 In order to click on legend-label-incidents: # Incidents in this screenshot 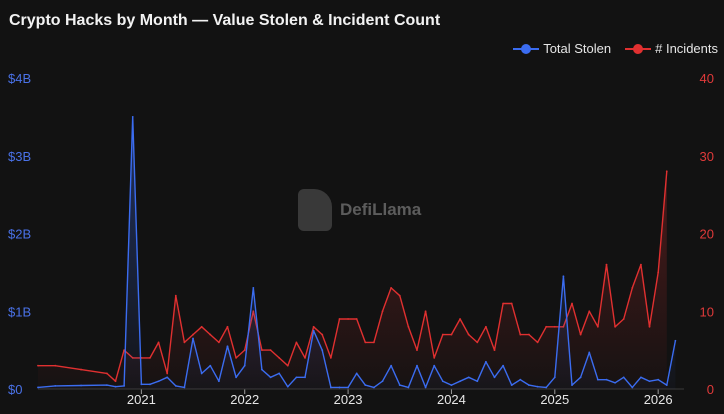, I will do `click(686, 48)`.